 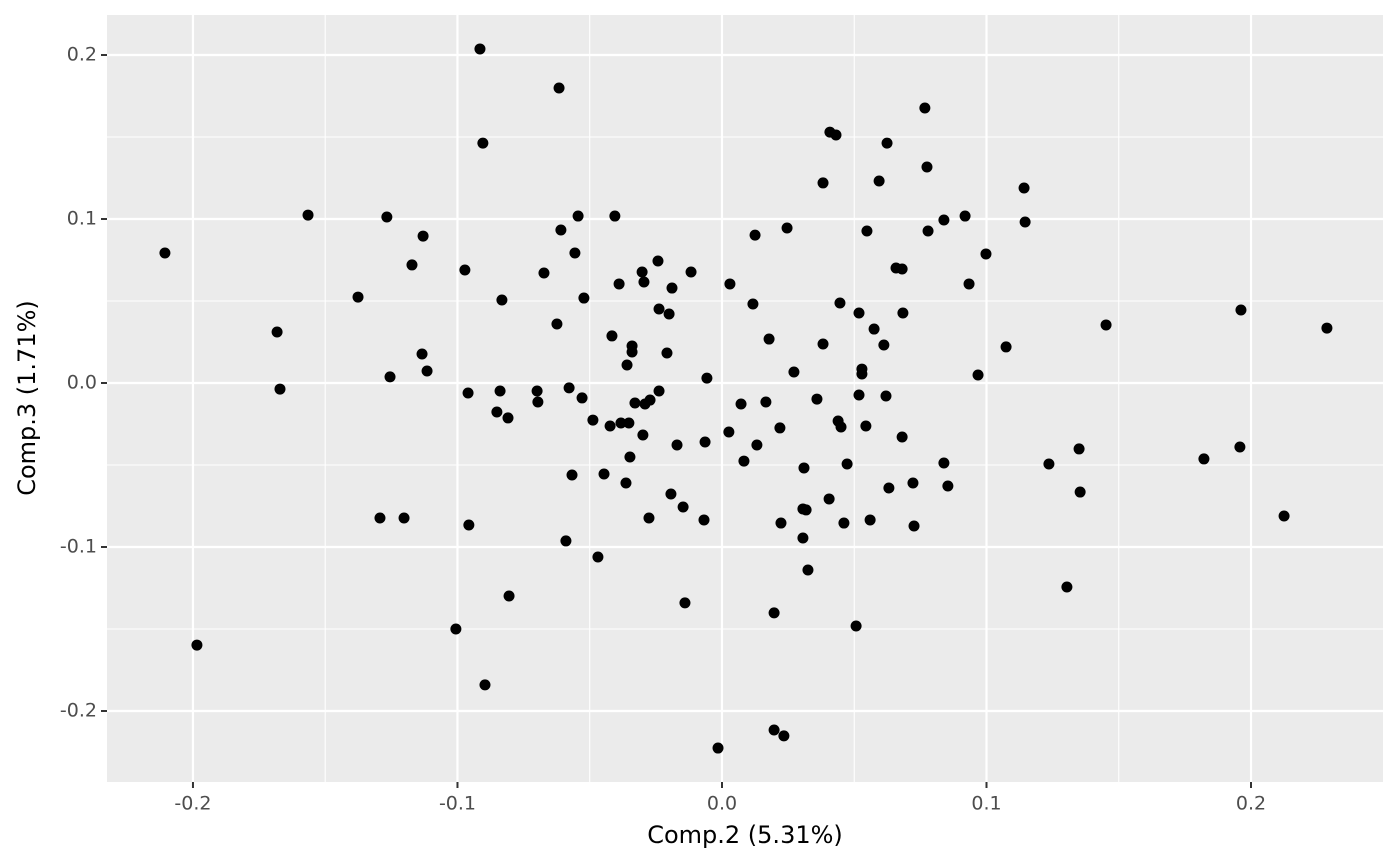 I want to click on y-tick-label: -0.1, so click(x=78, y=546).